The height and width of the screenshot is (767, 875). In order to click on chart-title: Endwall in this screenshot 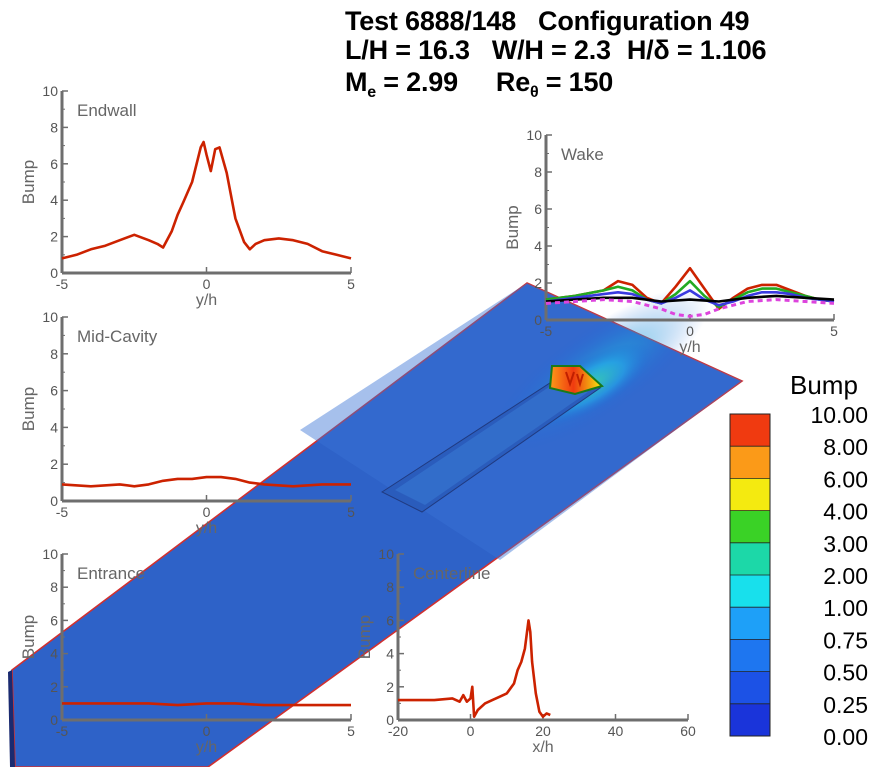, I will do `click(107, 110)`.